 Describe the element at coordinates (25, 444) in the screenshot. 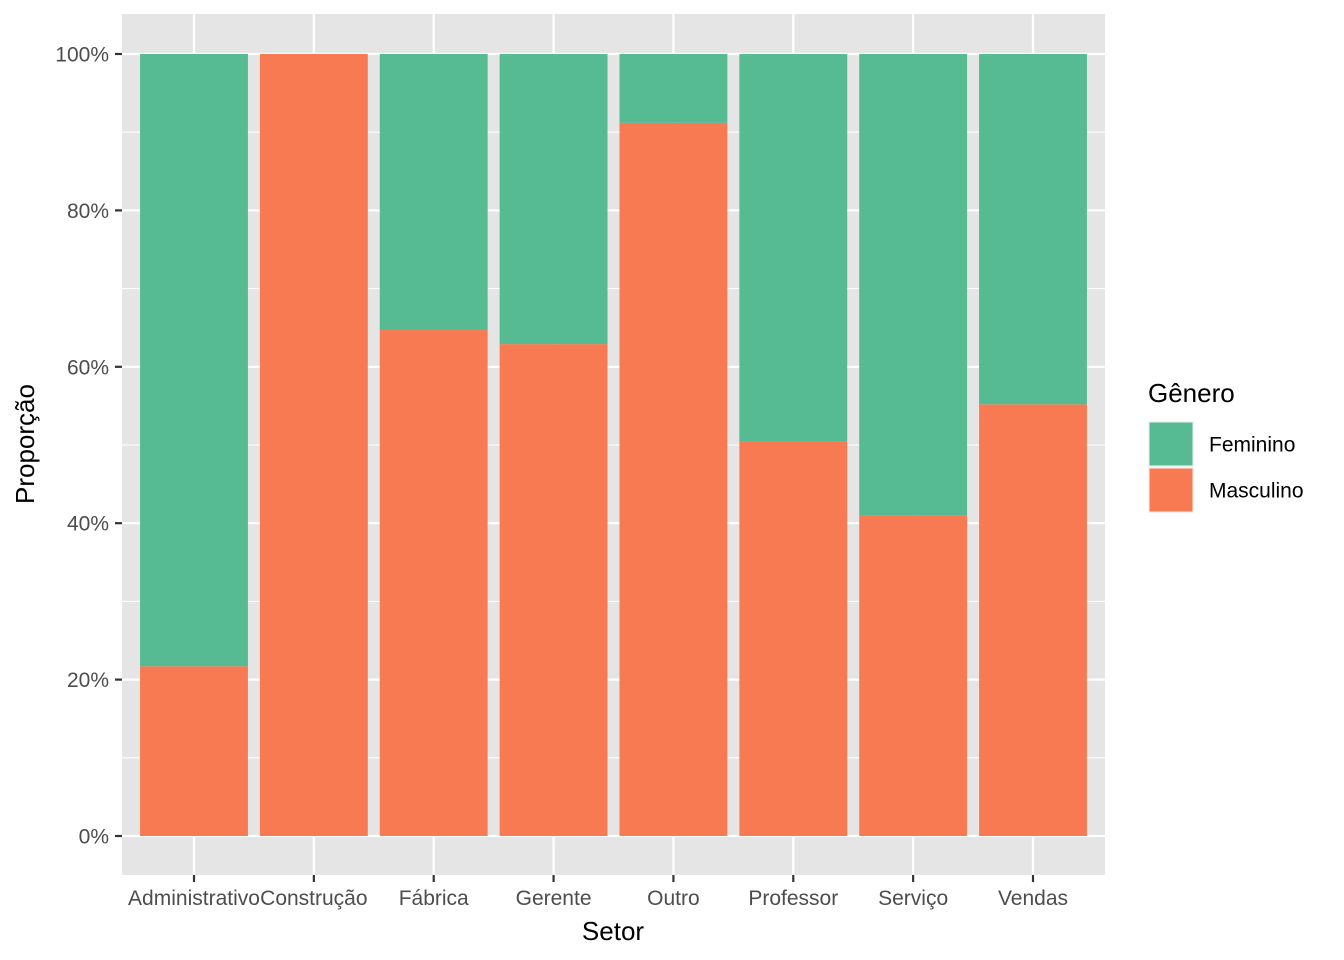

I see `y-axis-title: Proporção` at that location.